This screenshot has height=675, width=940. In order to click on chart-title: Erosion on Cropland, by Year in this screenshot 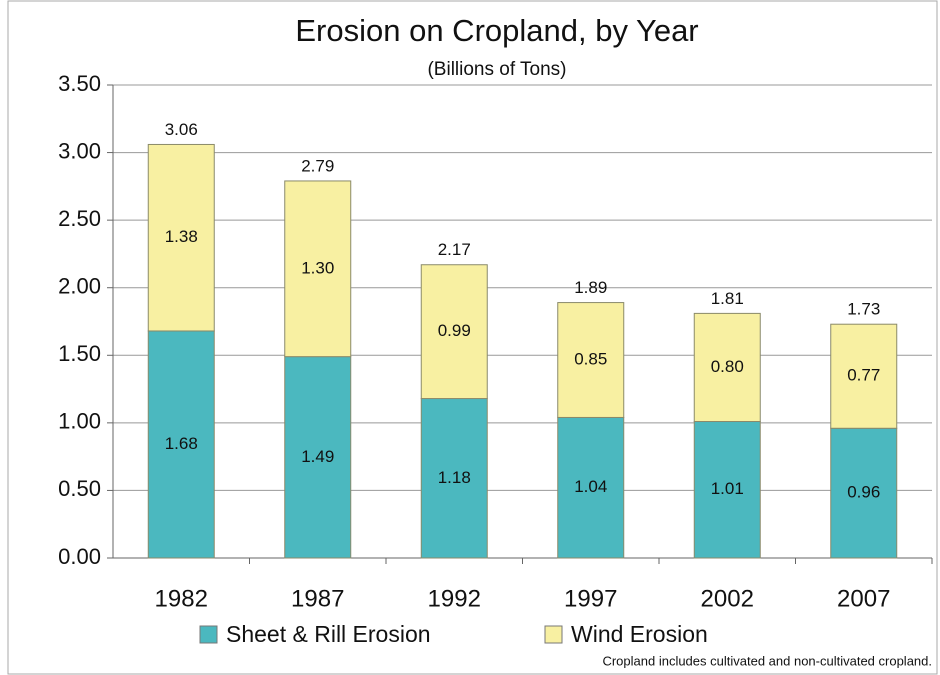, I will do `click(496, 30)`.